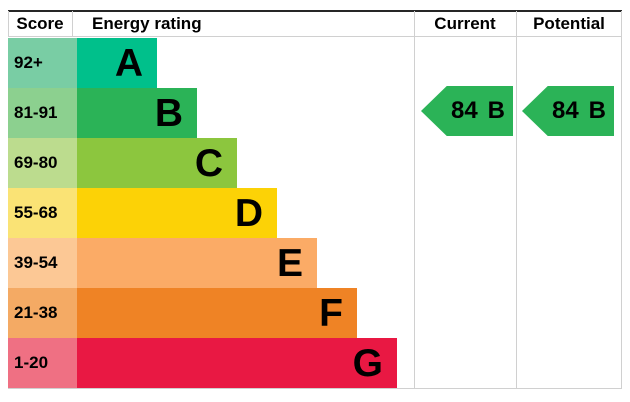  Describe the element at coordinates (177, 213) in the screenshot. I see `band-bar-d: D` at that location.